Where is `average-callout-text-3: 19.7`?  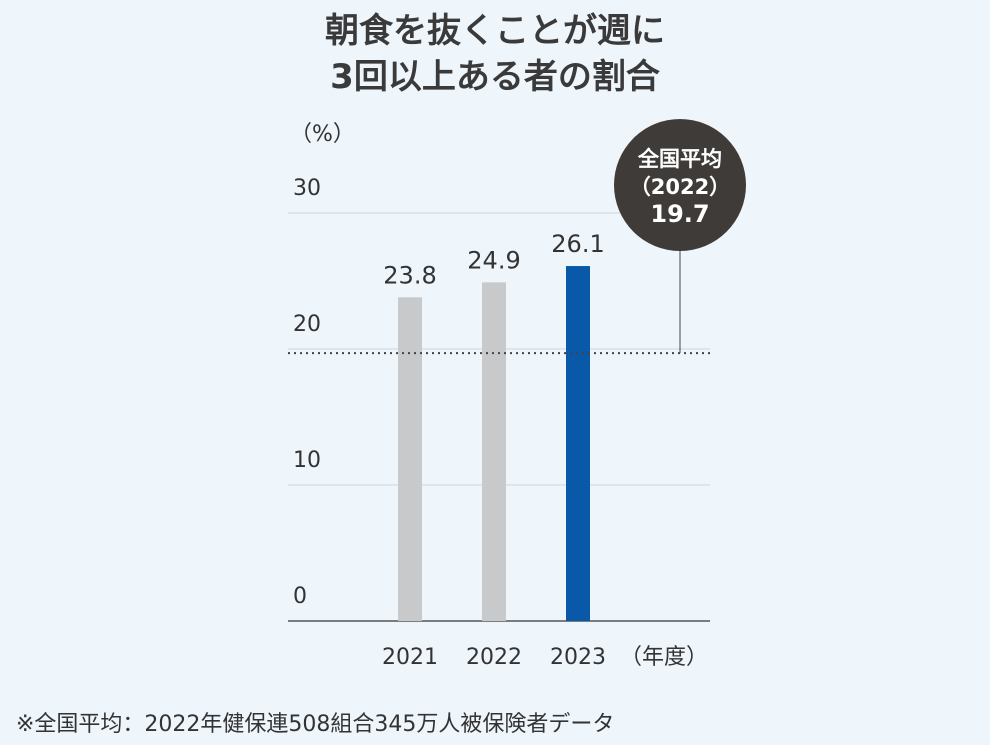
average-callout-text-3: 19.7 is located at coordinates (679, 214).